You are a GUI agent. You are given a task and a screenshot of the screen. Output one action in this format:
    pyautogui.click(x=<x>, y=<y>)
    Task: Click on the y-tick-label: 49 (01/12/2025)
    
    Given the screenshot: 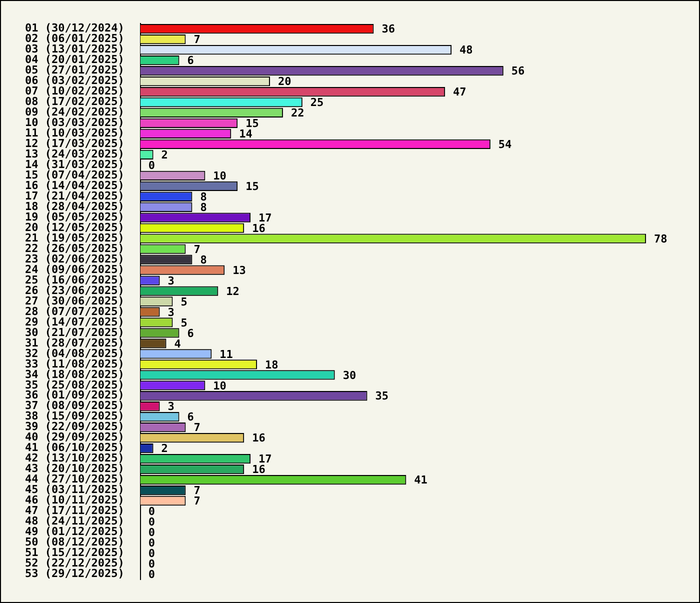 What is the action you would take?
    pyautogui.click(x=74, y=531)
    